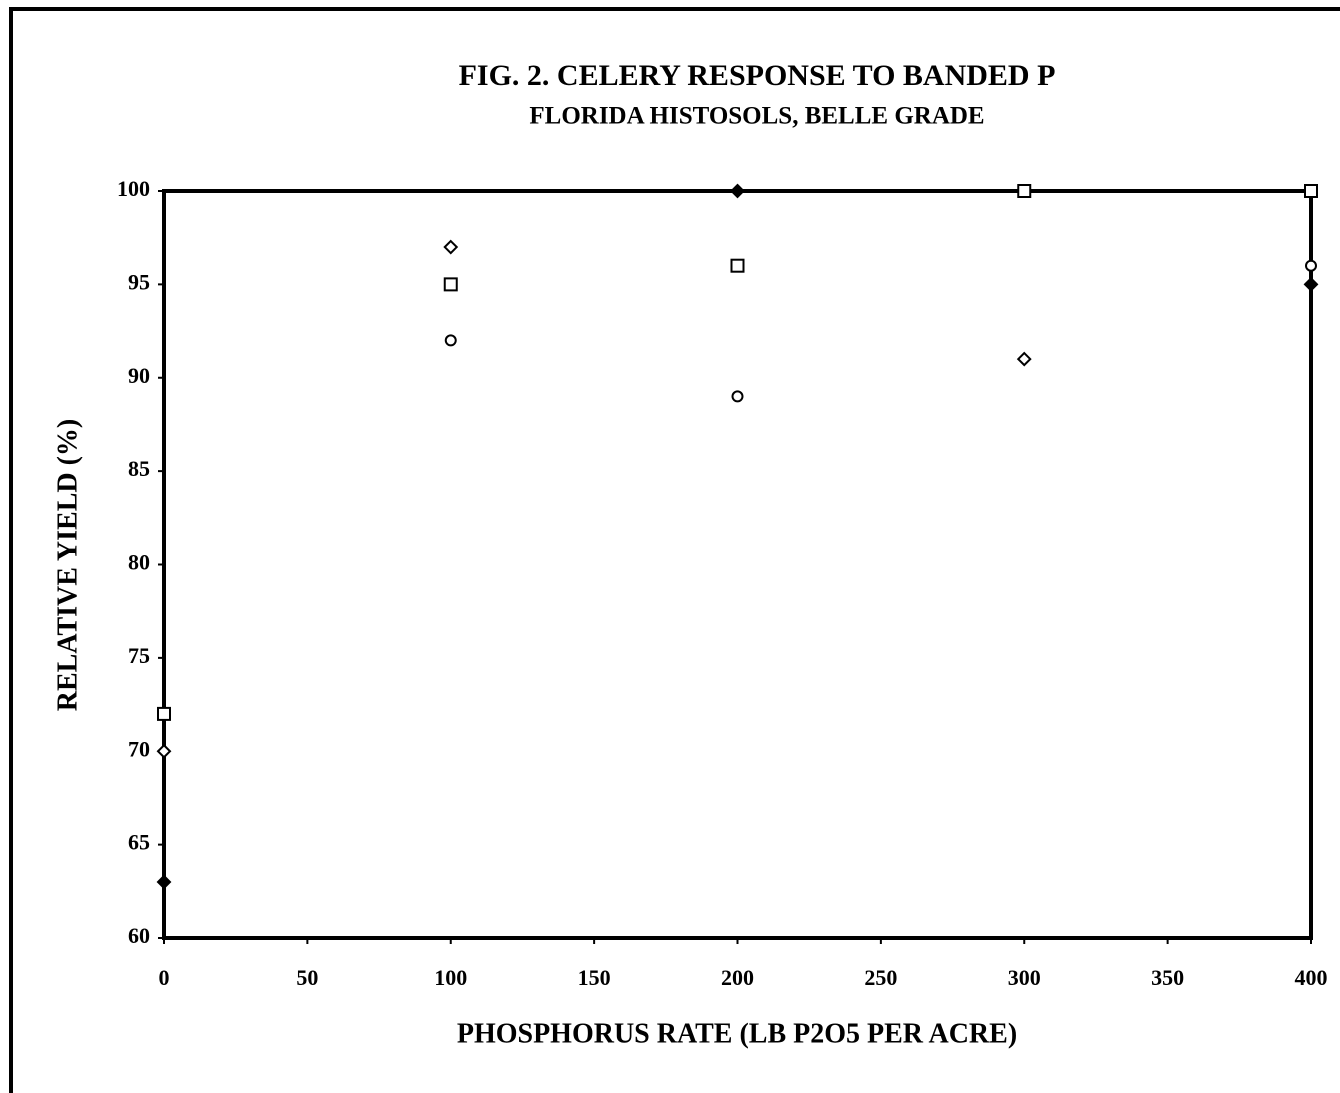 This screenshot has height=1093, width=1340. Describe the element at coordinates (450, 977) in the screenshot. I see `x-tick-label: 100` at that location.